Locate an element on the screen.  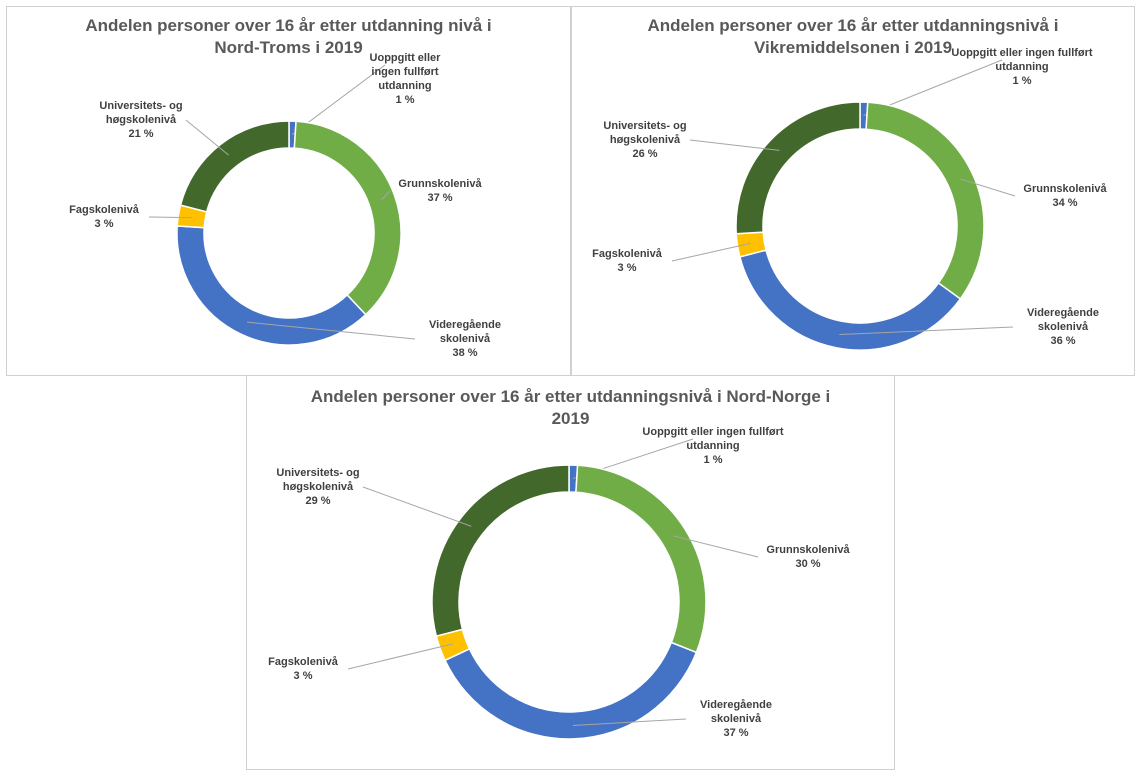
data-label-line: 30 % is located at coordinates (807, 564).